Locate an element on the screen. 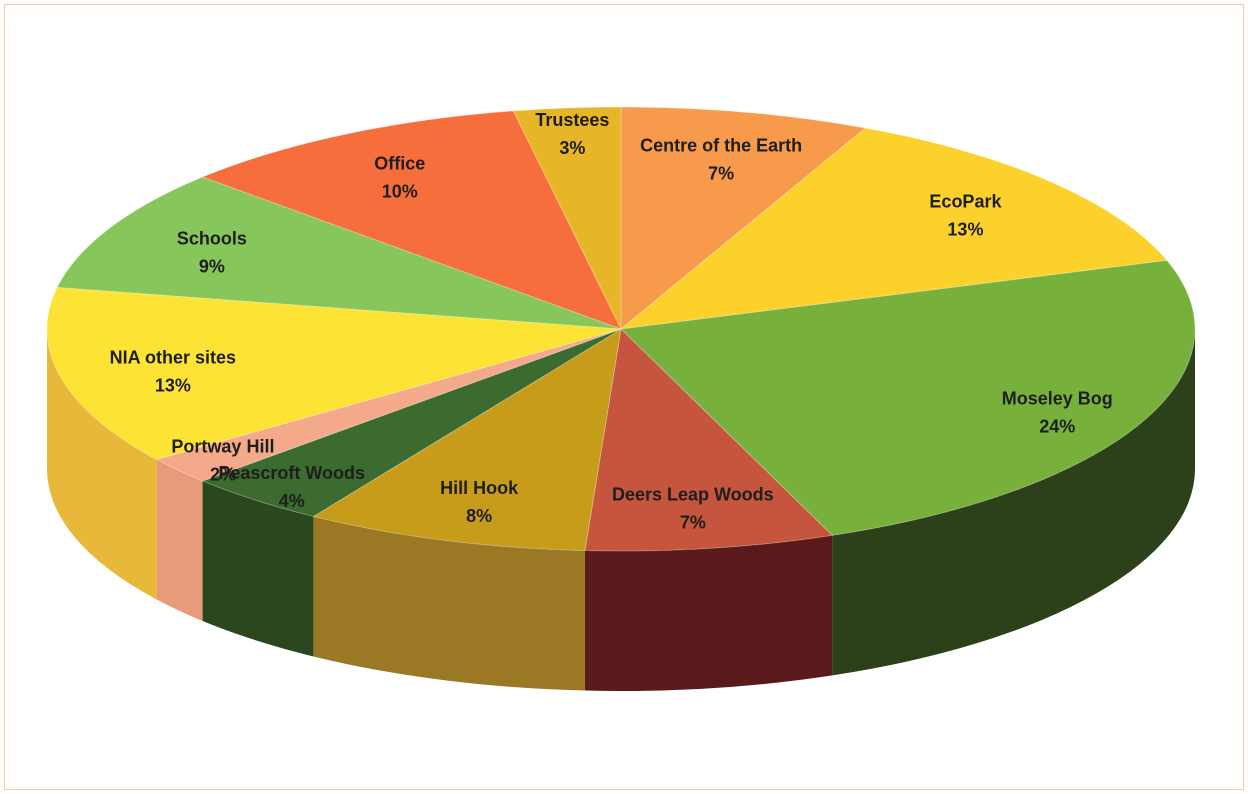  pie-label-ecopark: EcoPark 13% is located at coordinates (965, 216).